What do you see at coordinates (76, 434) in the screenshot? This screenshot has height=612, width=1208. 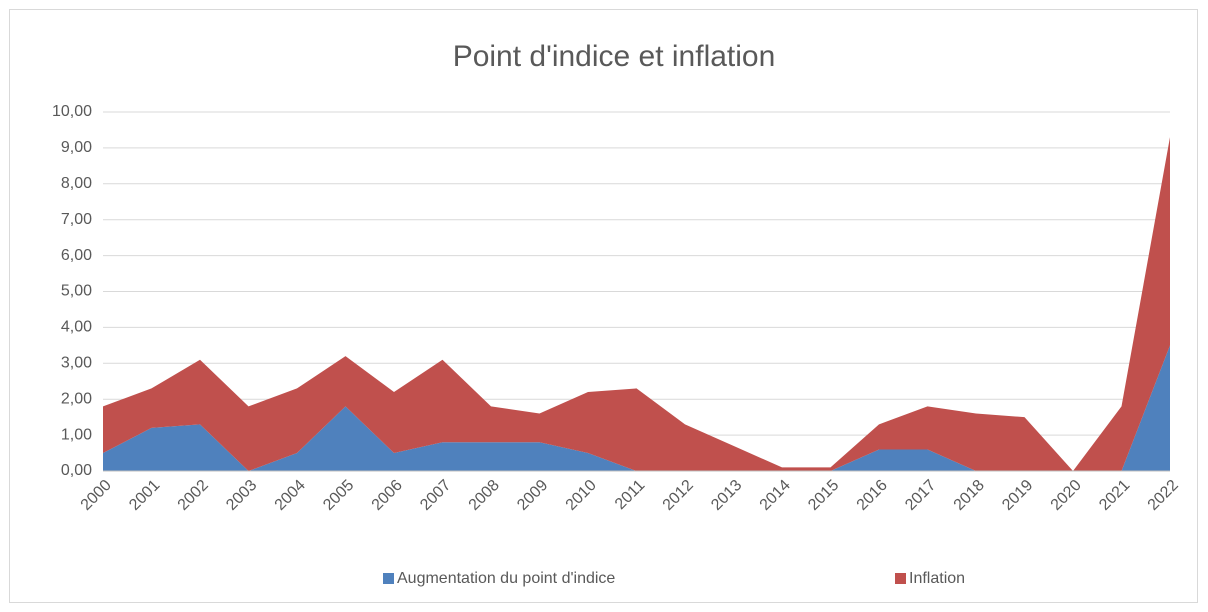 I see `y-tick-label: 1,00` at bounding box center [76, 434].